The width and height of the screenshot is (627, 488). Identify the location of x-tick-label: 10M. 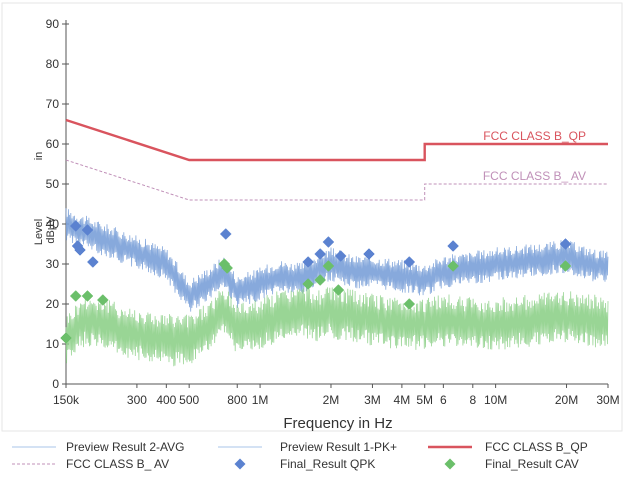
(495, 400).